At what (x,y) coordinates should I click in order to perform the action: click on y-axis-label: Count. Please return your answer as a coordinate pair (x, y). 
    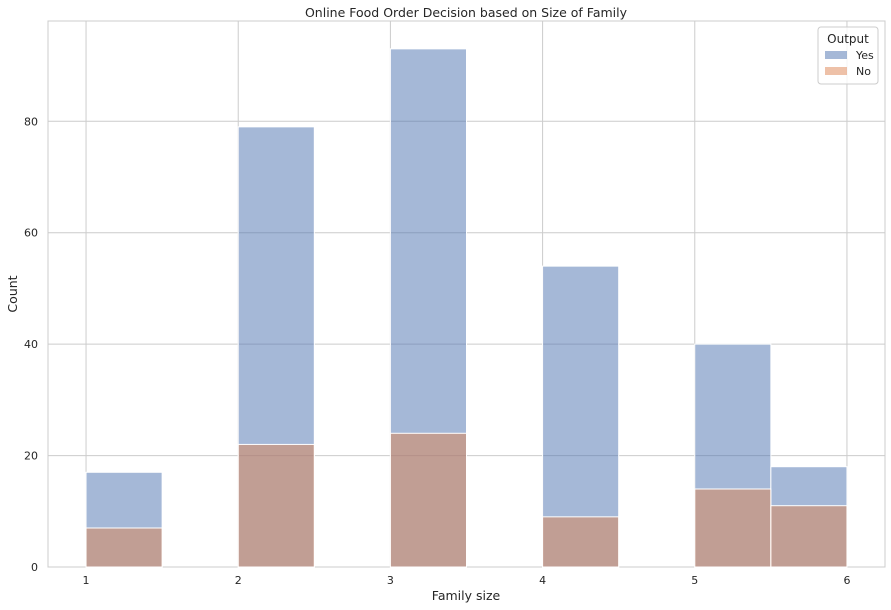
    Looking at the image, I should click on (12, 293).